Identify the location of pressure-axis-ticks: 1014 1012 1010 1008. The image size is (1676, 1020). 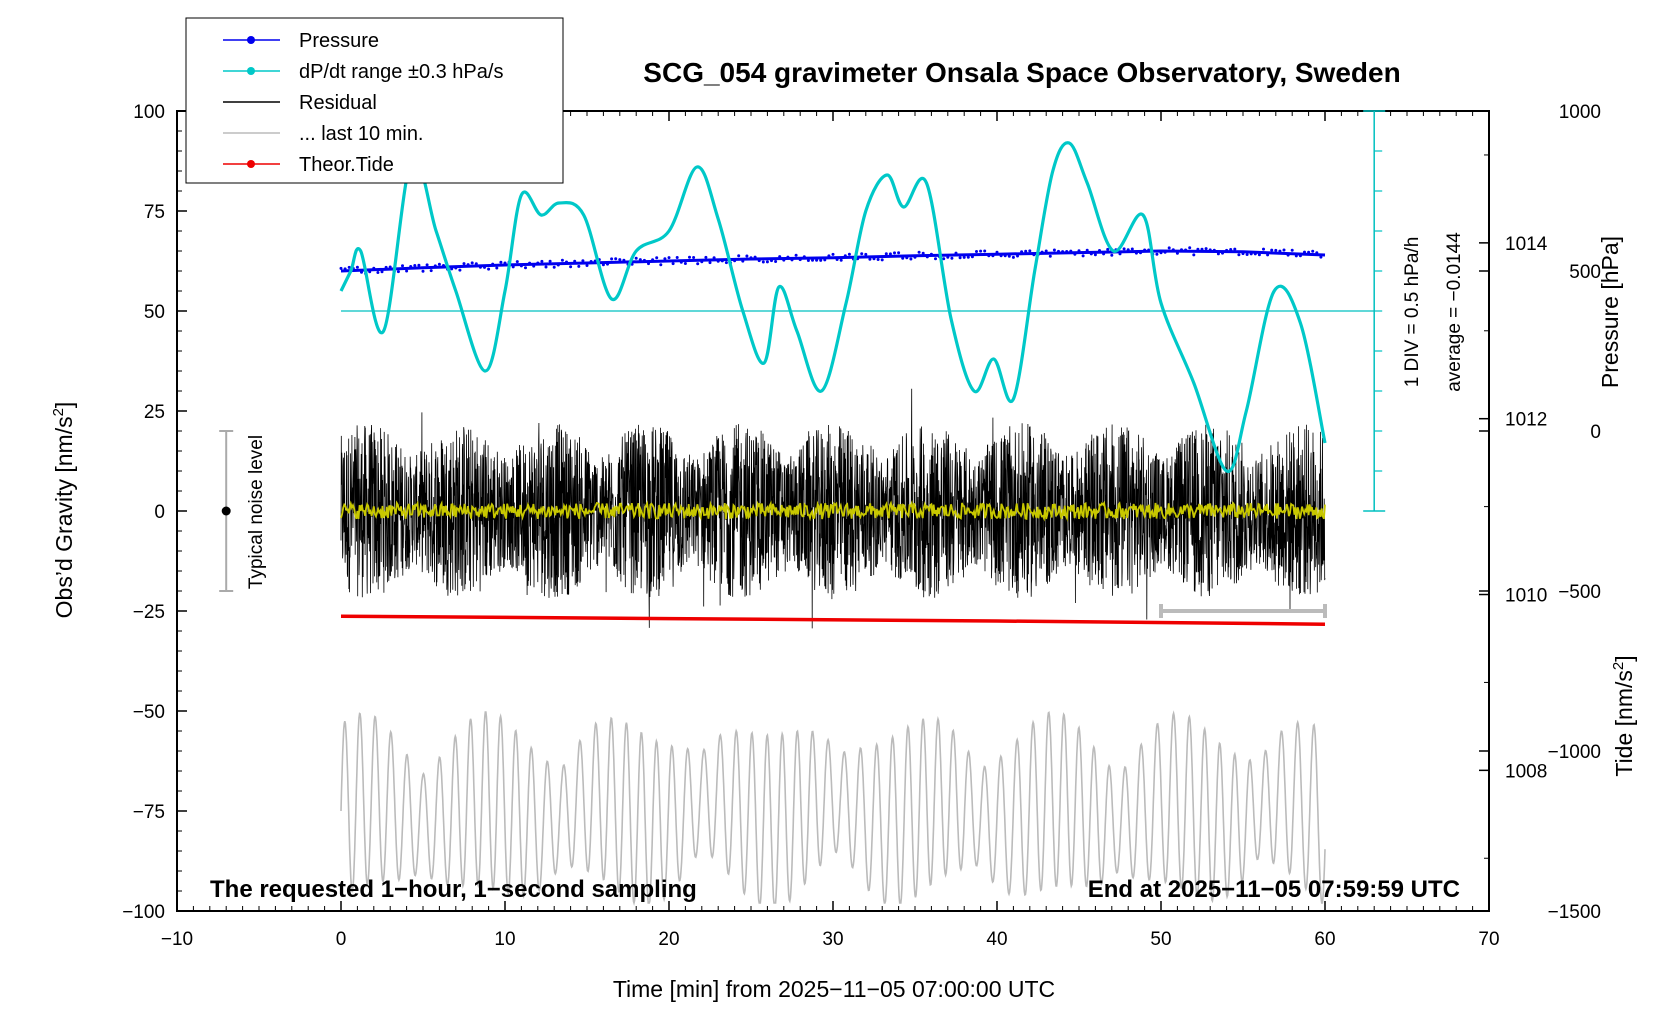
(1513, 506).